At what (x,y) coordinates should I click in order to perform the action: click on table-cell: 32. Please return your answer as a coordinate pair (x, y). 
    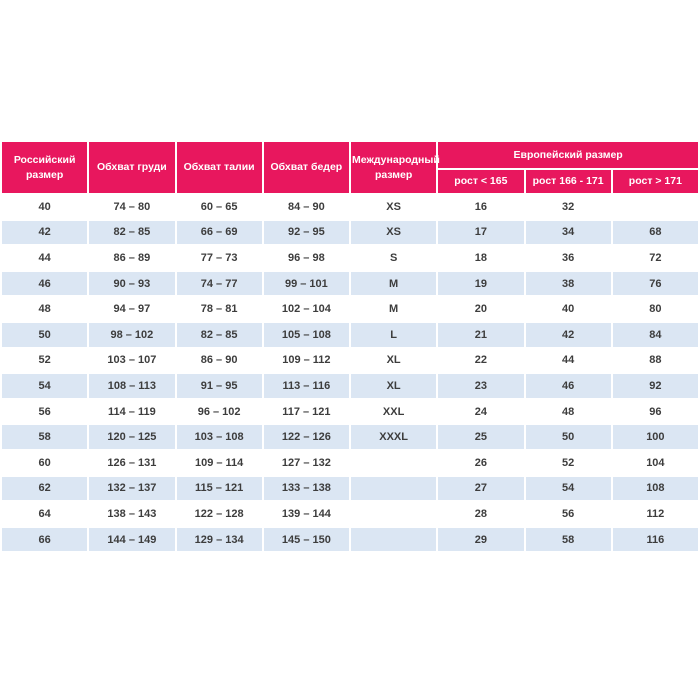
    Looking at the image, I should click on (568, 207).